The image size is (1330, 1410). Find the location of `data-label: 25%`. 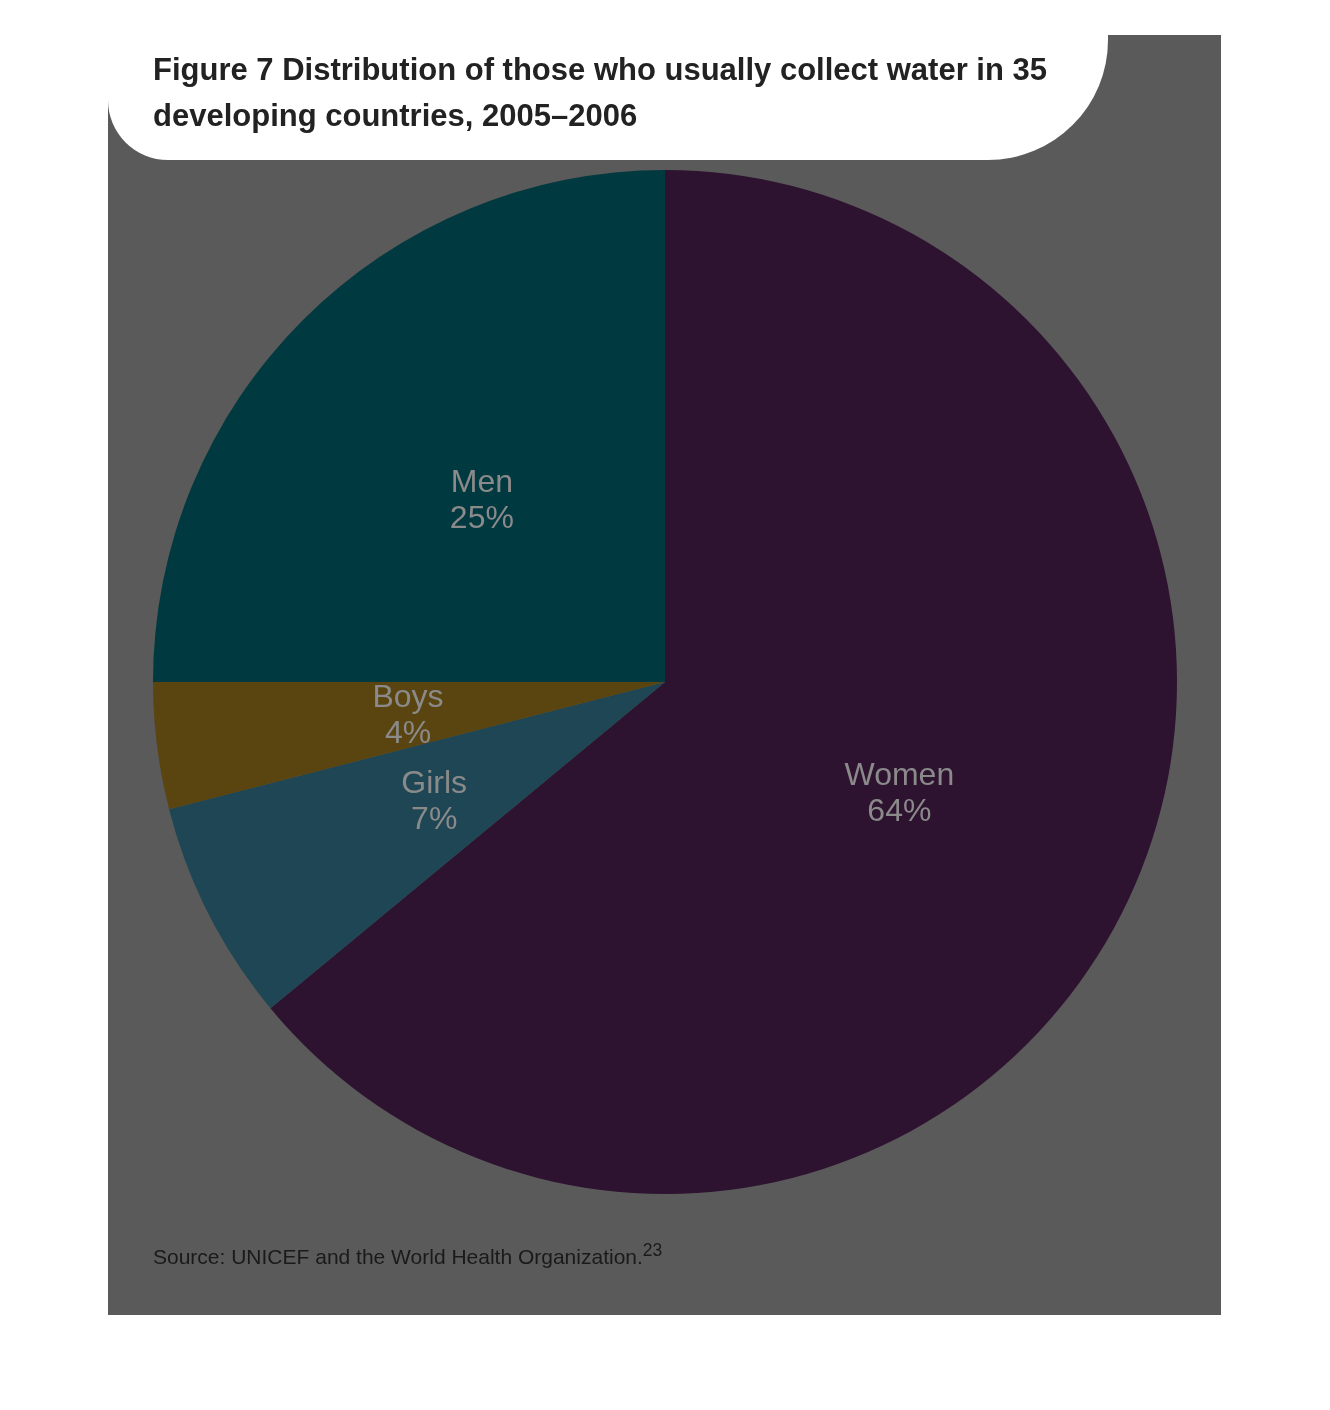

data-label: 25% is located at coordinates (481, 516).